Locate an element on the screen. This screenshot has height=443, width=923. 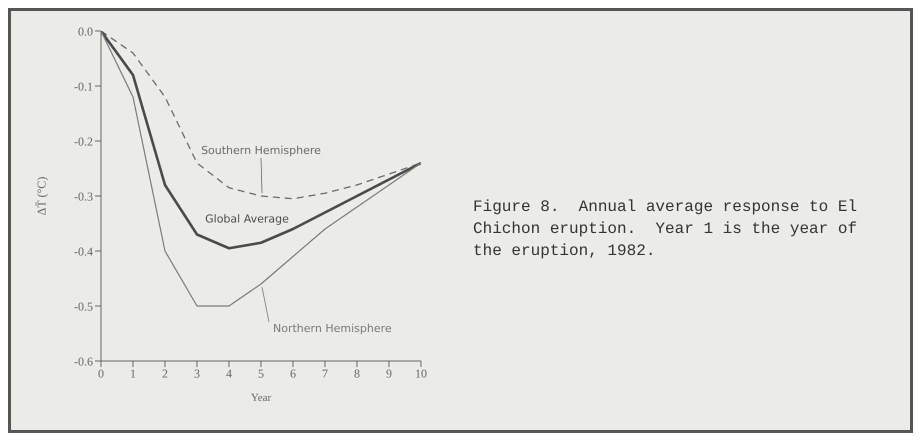
caption: Figure 8. Annual average response to El Chichon eruption. Year 1 is the year of the eruption, 1982. is located at coordinates (665, 229).